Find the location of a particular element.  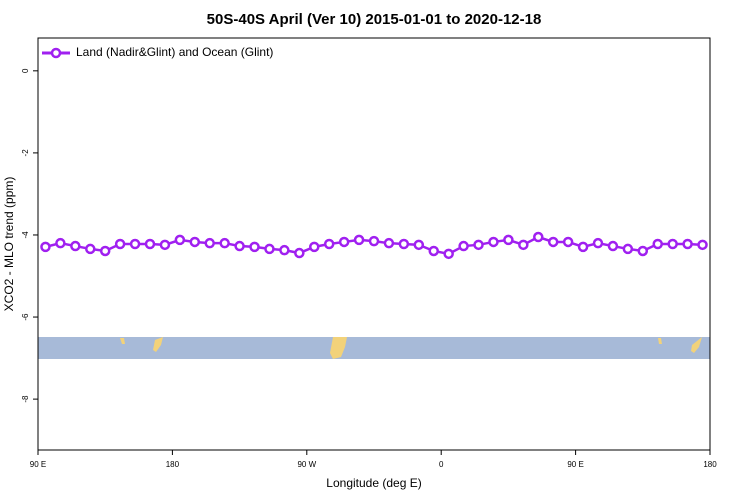

y-tick-label: 0 is located at coordinates (25, 70).